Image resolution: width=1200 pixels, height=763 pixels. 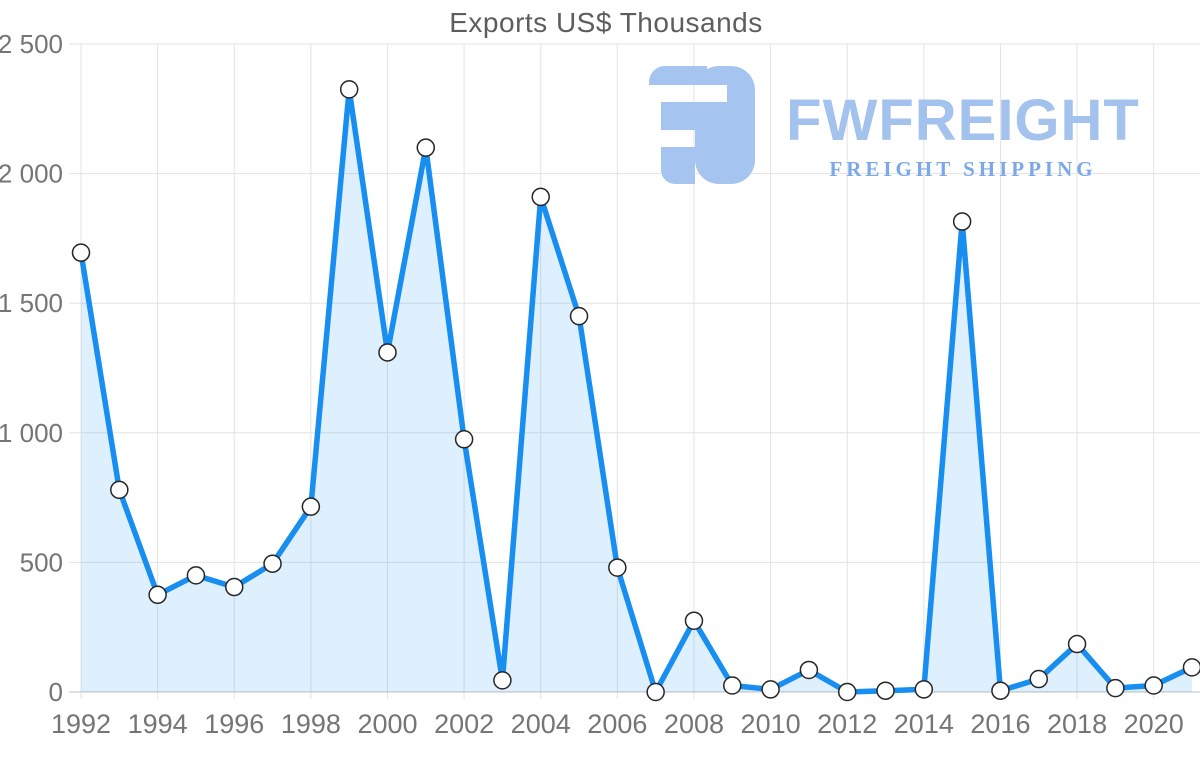 I want to click on x-axis-tick-label: 1994, so click(x=158, y=724).